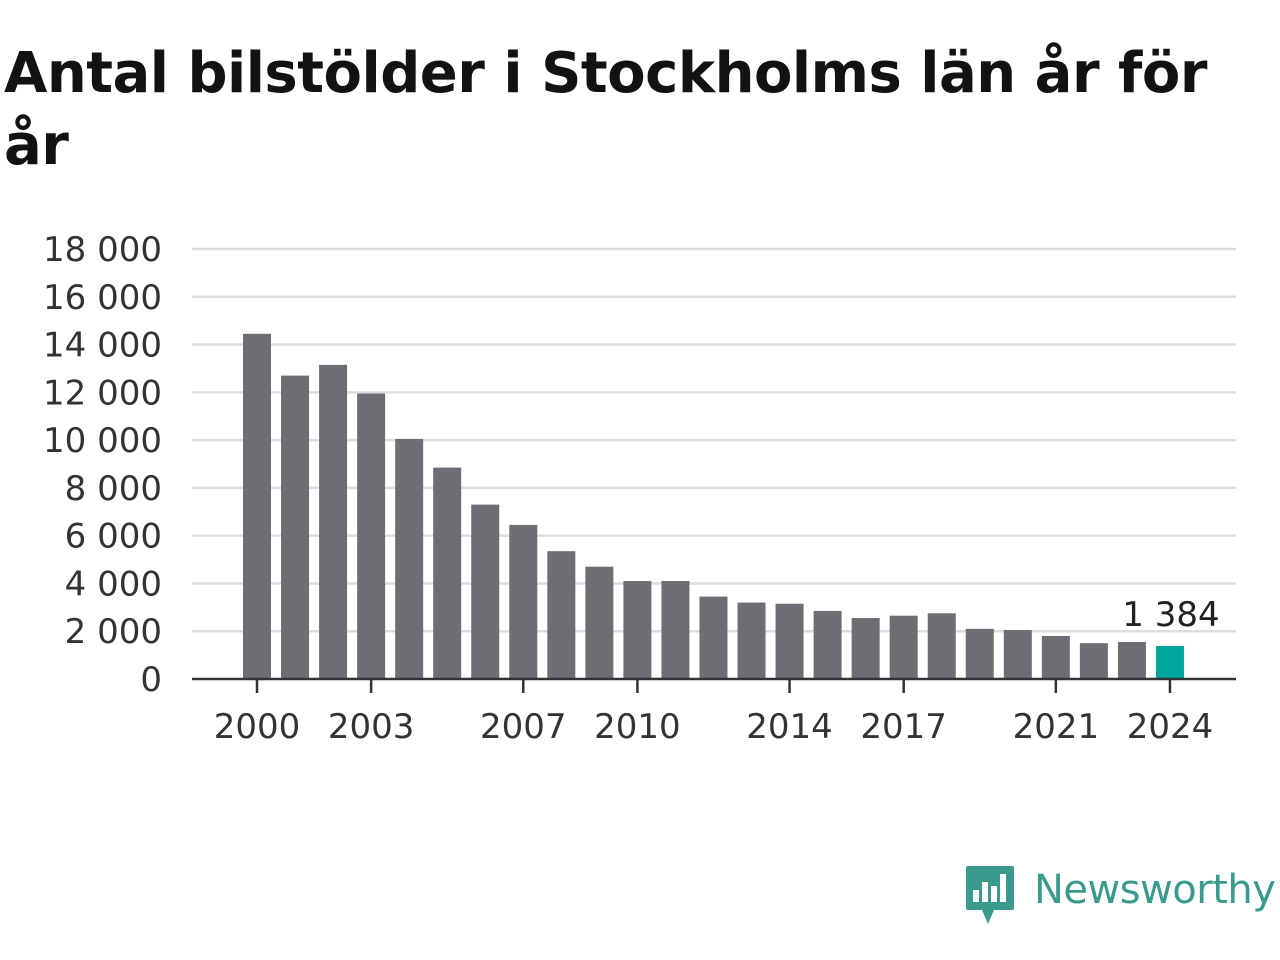  Describe the element at coordinates (257, 506) in the screenshot. I see `bar-2000` at that location.